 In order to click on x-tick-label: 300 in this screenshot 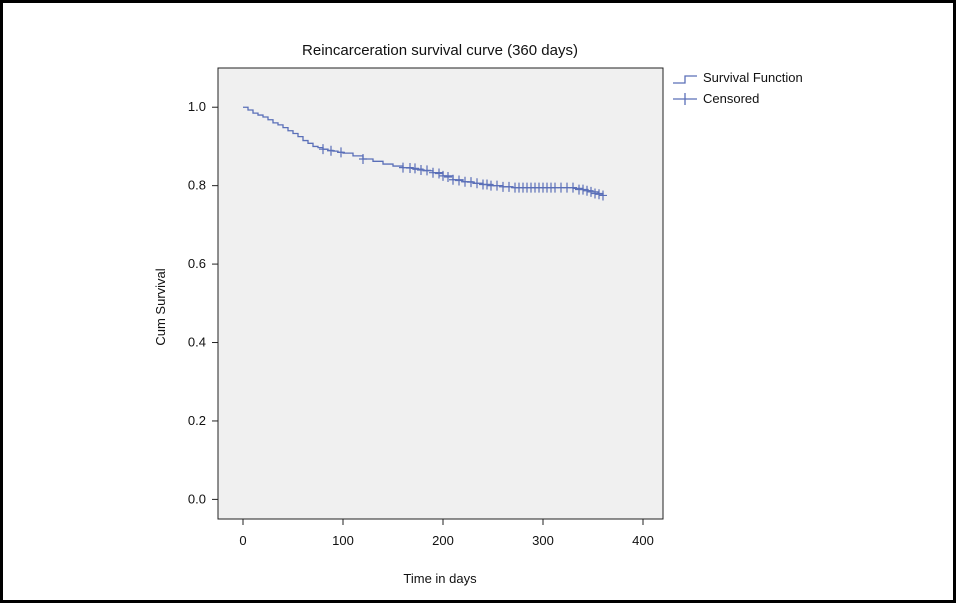, I will do `click(543, 540)`.